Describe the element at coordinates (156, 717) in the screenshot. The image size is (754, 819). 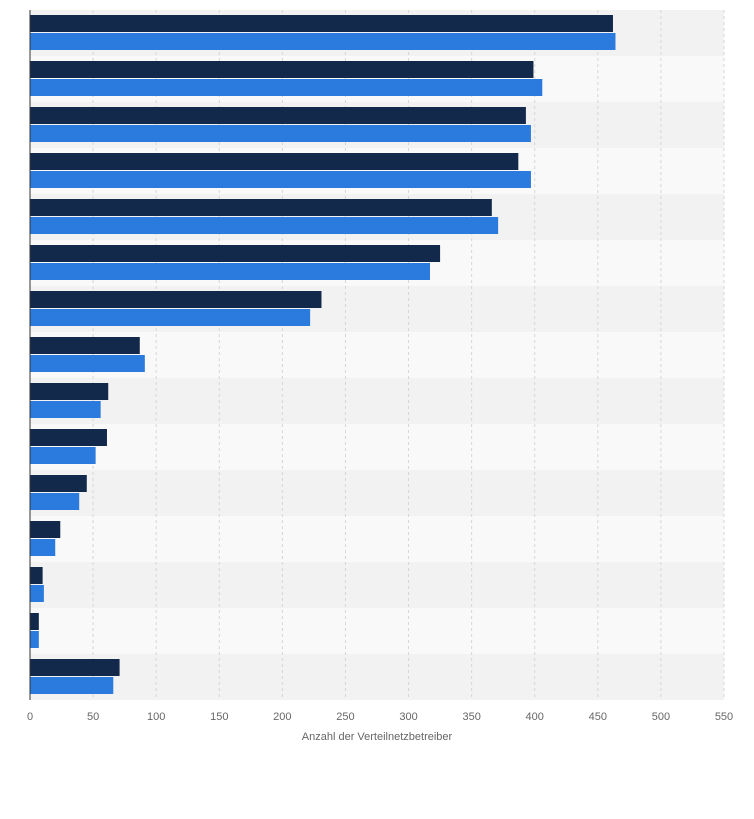
I see `x-tick-label: 100` at that location.